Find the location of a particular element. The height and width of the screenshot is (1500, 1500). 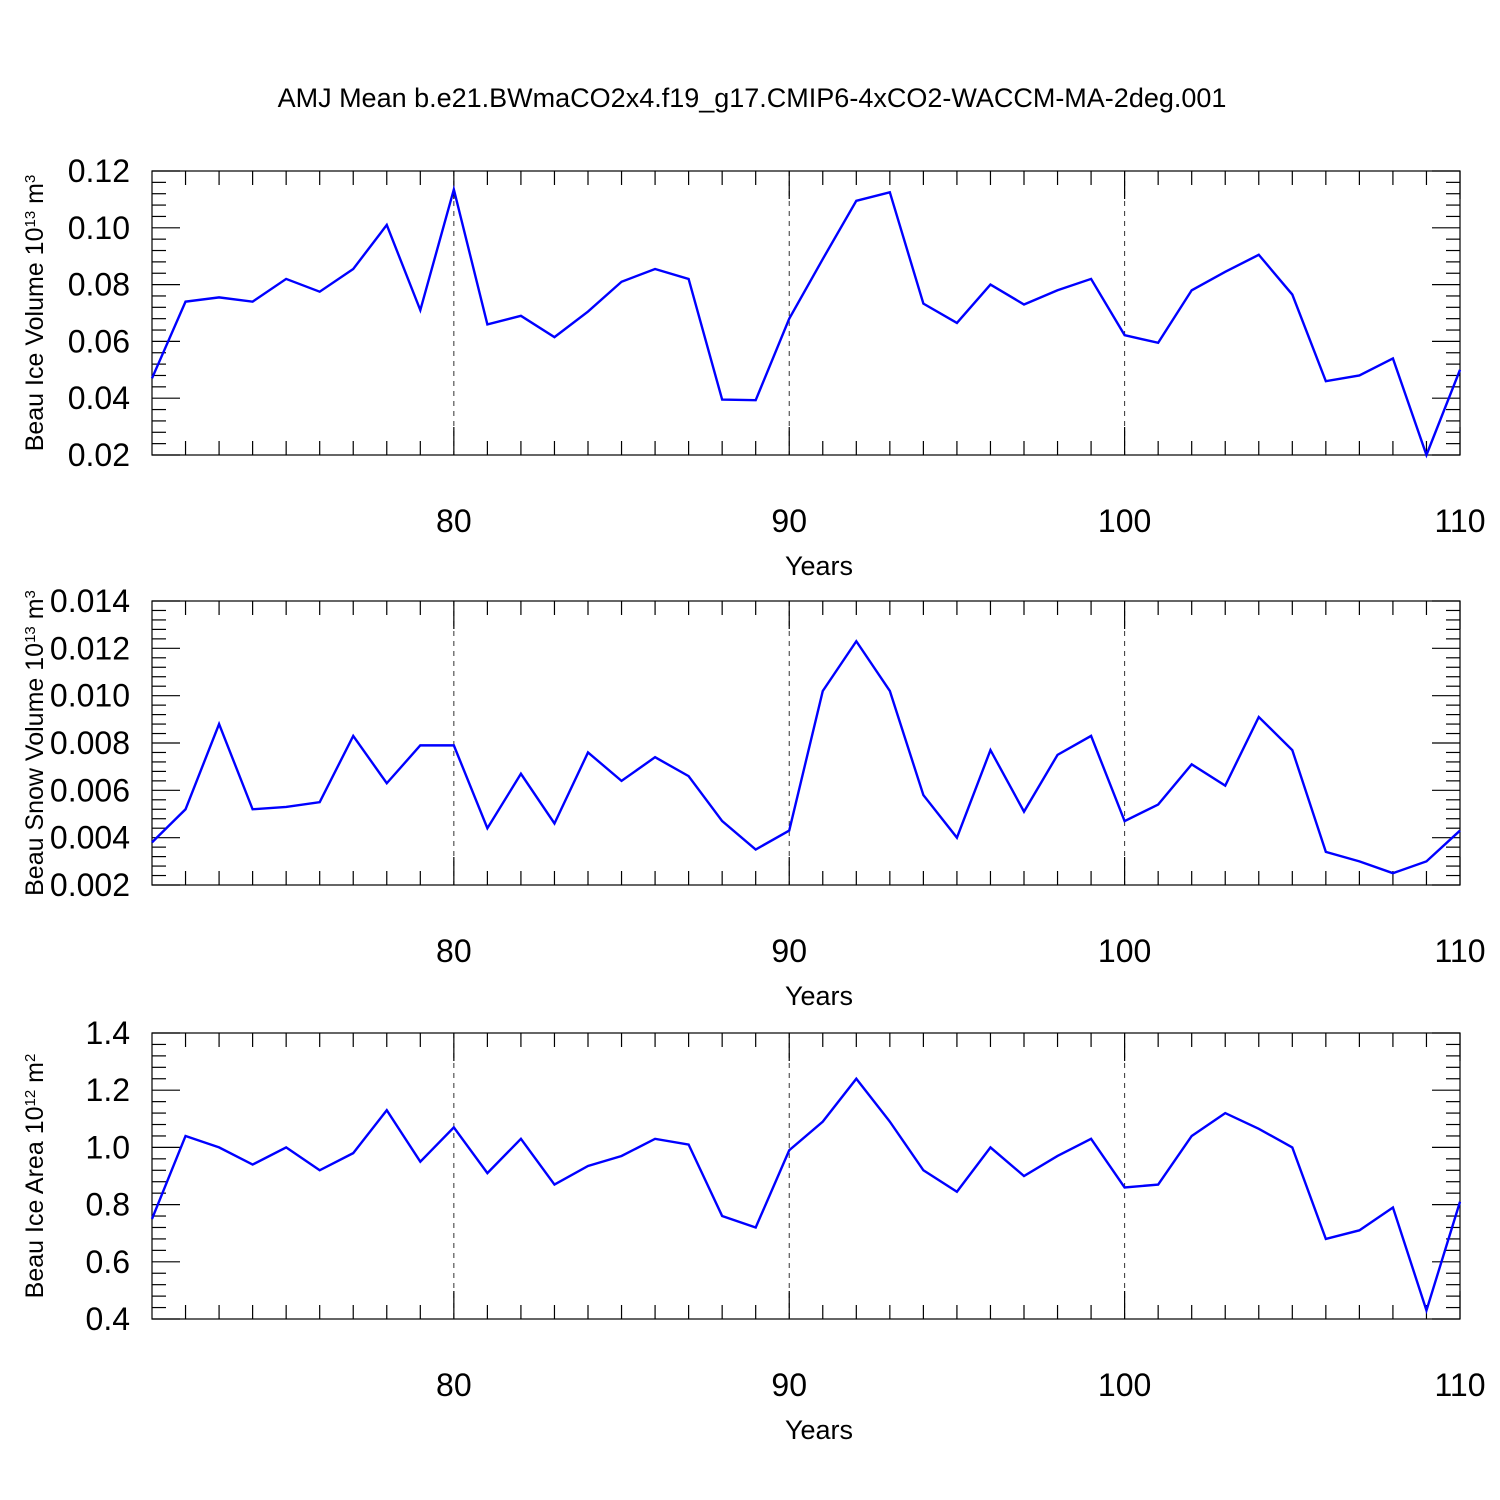

y-tick-label: 0.8 is located at coordinates (108, 1205).